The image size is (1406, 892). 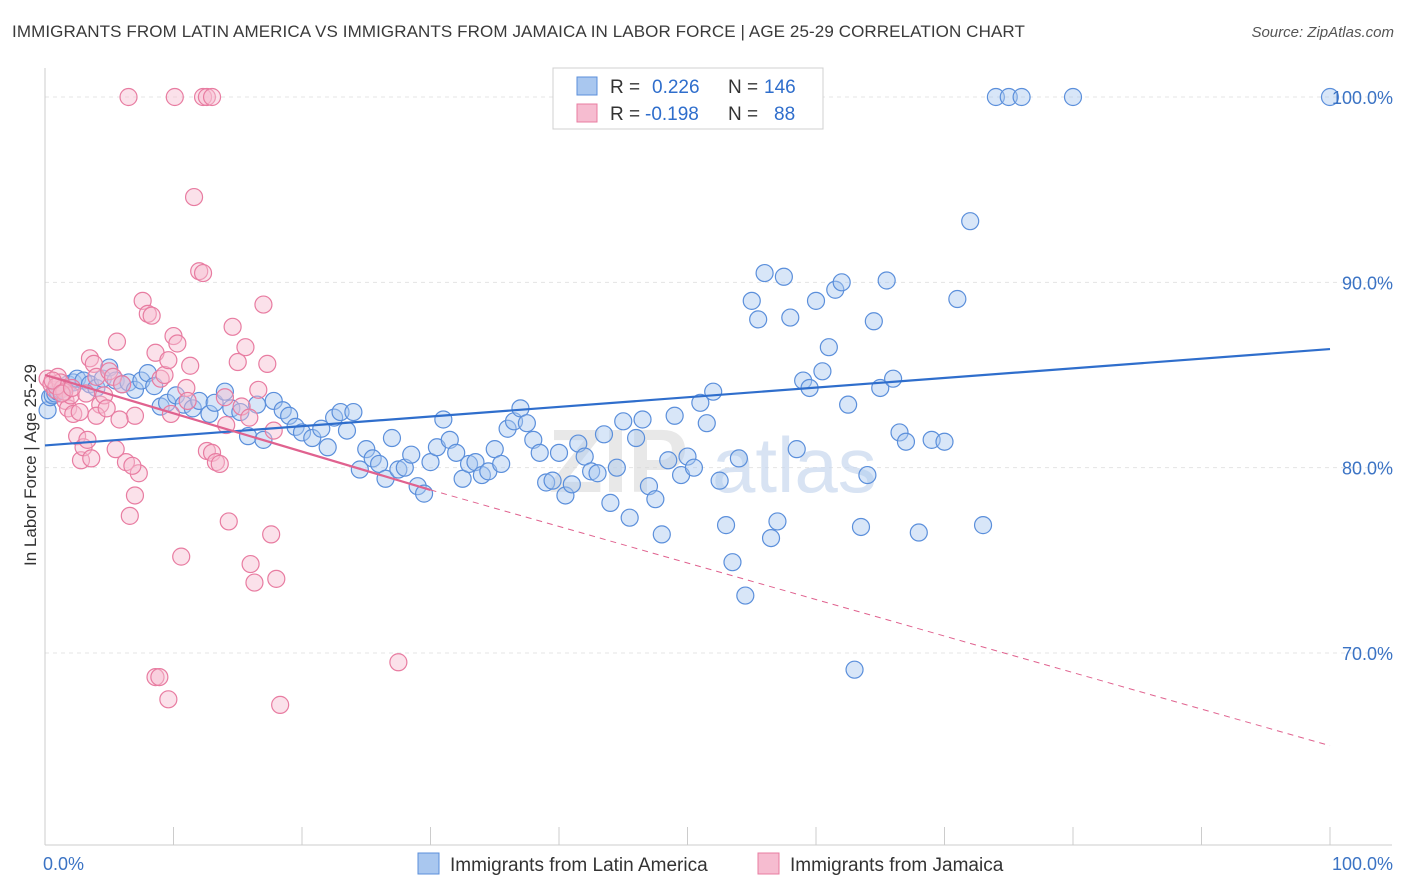 I want to click on y-tick-label-1: 90.0%, so click(x=1367, y=283).